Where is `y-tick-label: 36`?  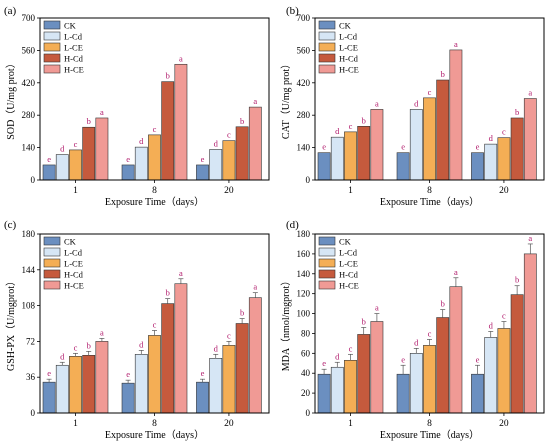
y-tick-label: 36 is located at coordinates (31, 377).